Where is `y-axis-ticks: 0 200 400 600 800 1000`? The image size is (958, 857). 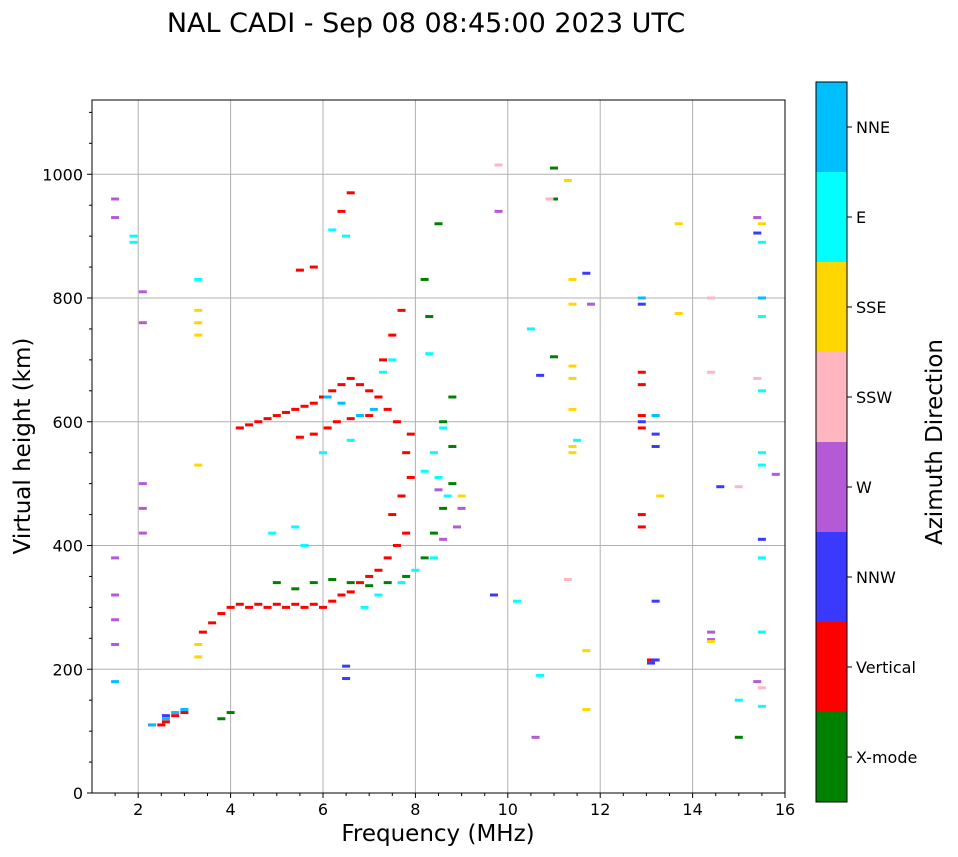
y-axis-ticks: 0 200 400 600 800 1000 is located at coordinates (67, 457).